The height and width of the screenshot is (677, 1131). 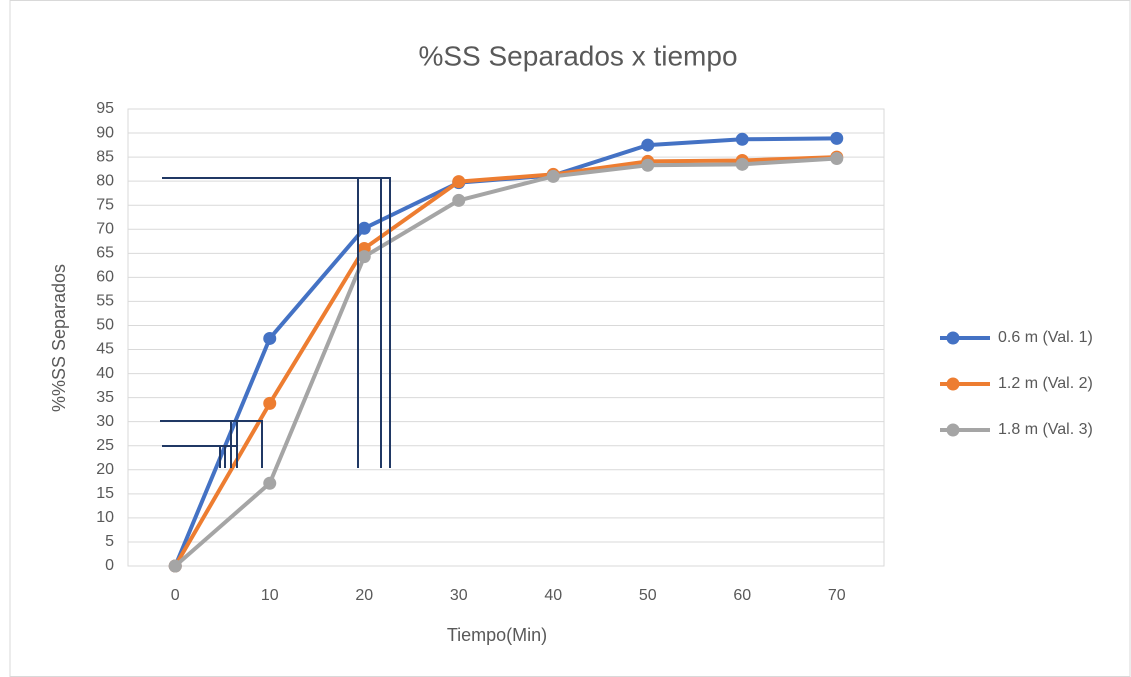 What do you see at coordinates (742, 595) in the screenshot?
I see `x-tick-label: 60` at bounding box center [742, 595].